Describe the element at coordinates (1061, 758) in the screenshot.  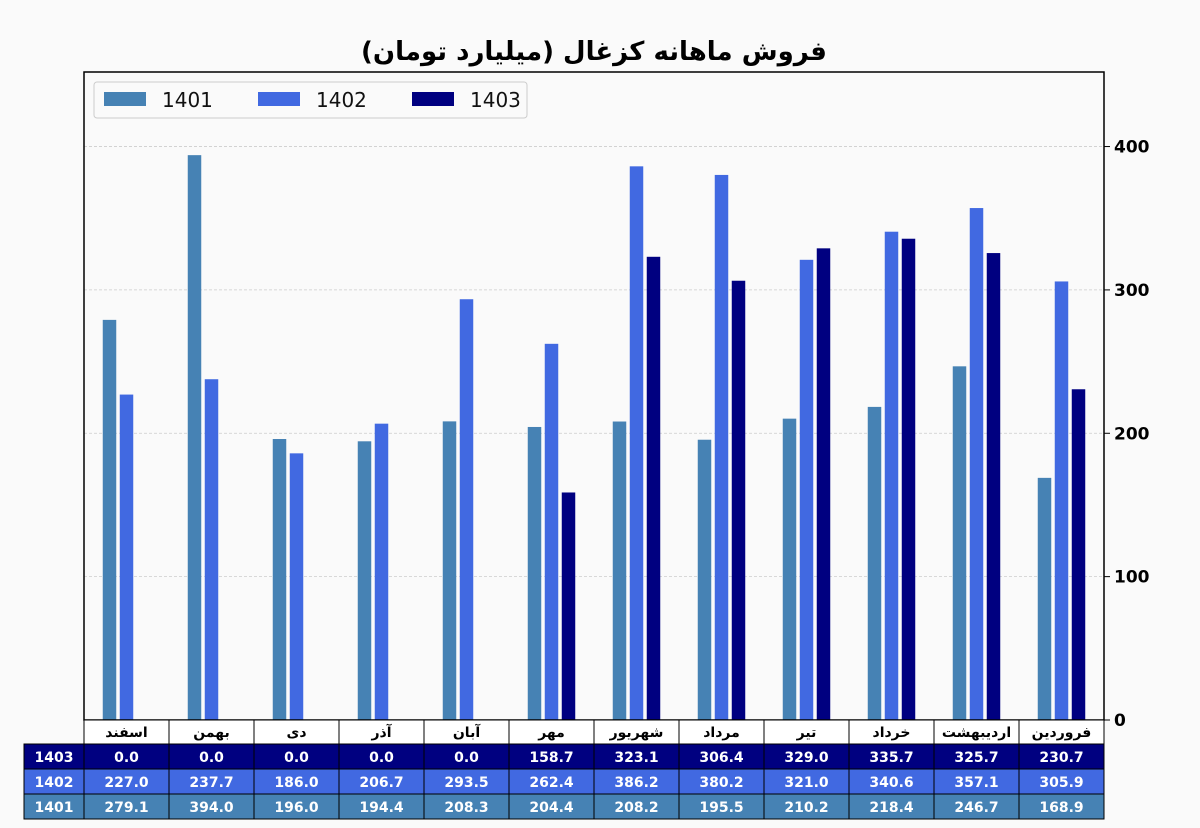
I see `table-value: 230.7` at that location.